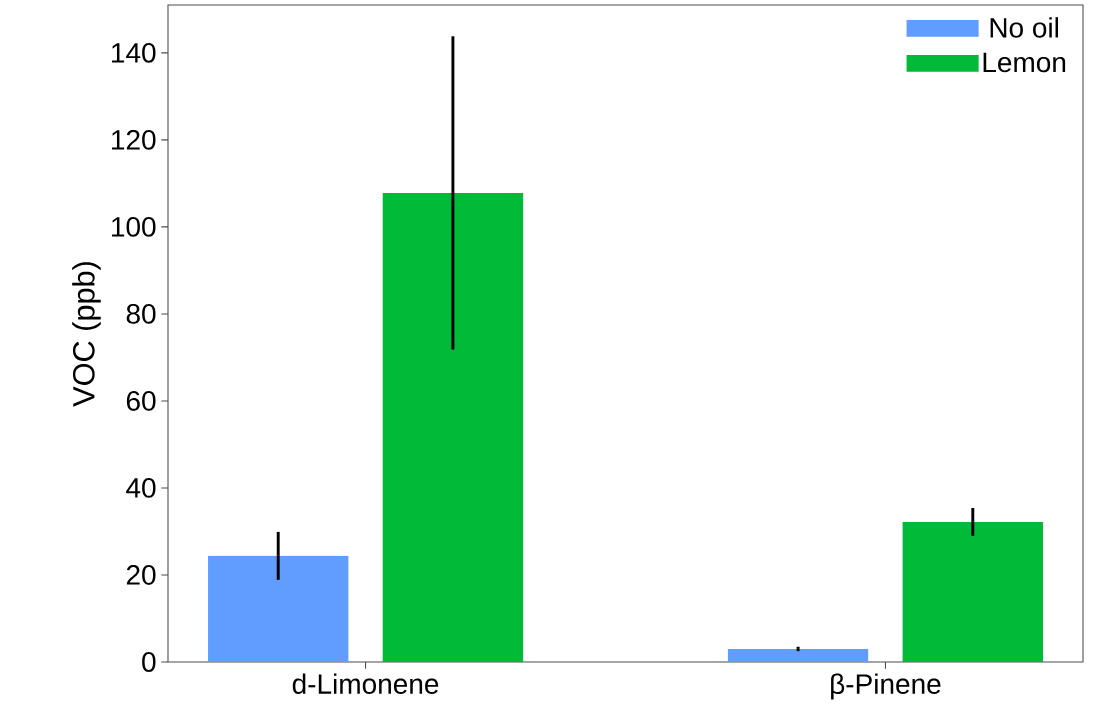 The height and width of the screenshot is (725, 1095). Describe the element at coordinates (141, 314) in the screenshot. I see `y-tick-label: 80` at that location.